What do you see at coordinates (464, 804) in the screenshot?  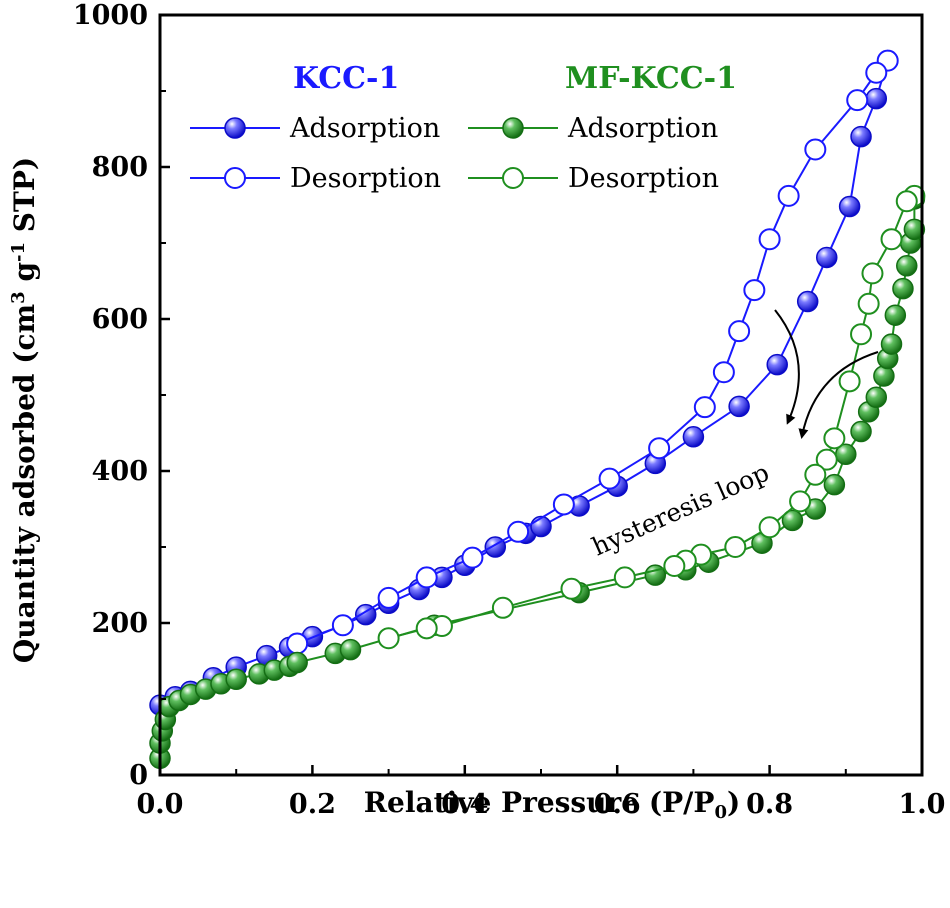 I see `x-tick-label: 0.4` at bounding box center [464, 804].